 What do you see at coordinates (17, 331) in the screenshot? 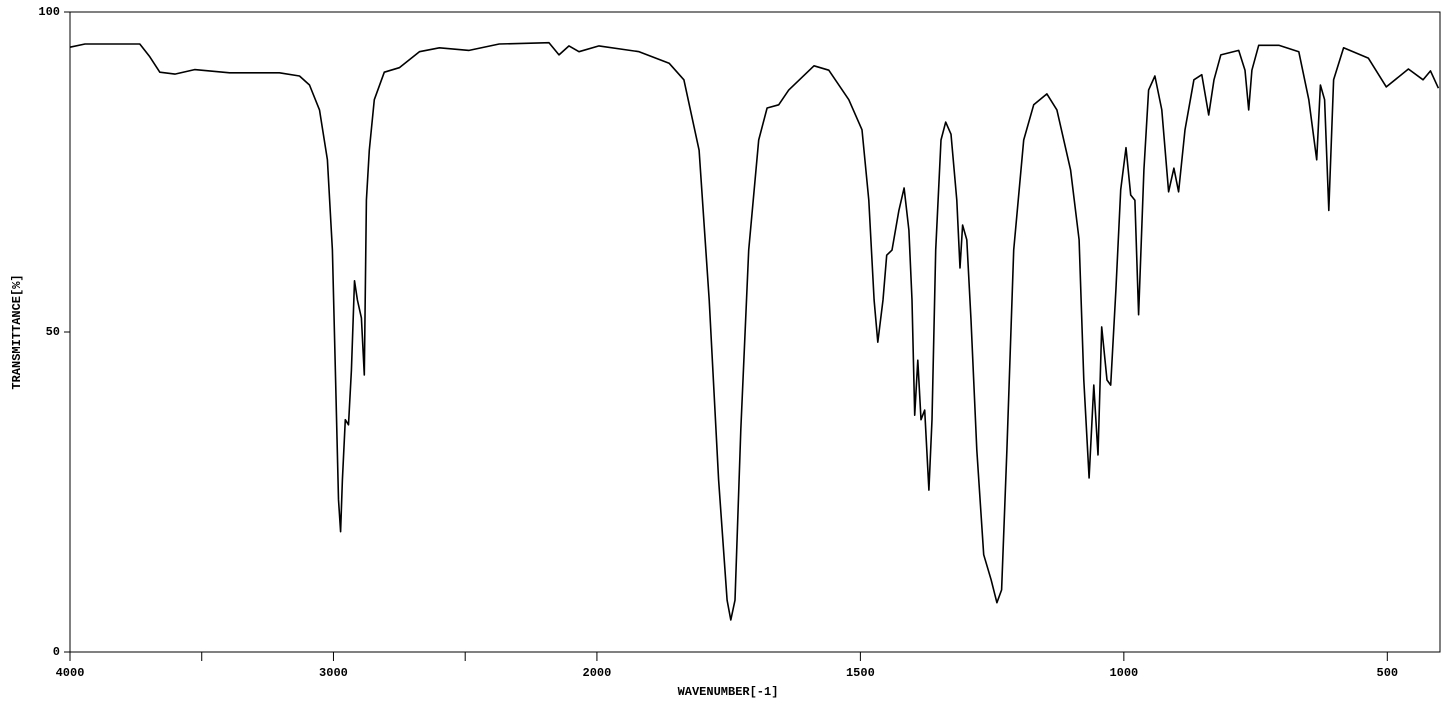
I see `y-axis-label: TRANSMITTANCE[%]` at bounding box center [17, 331].